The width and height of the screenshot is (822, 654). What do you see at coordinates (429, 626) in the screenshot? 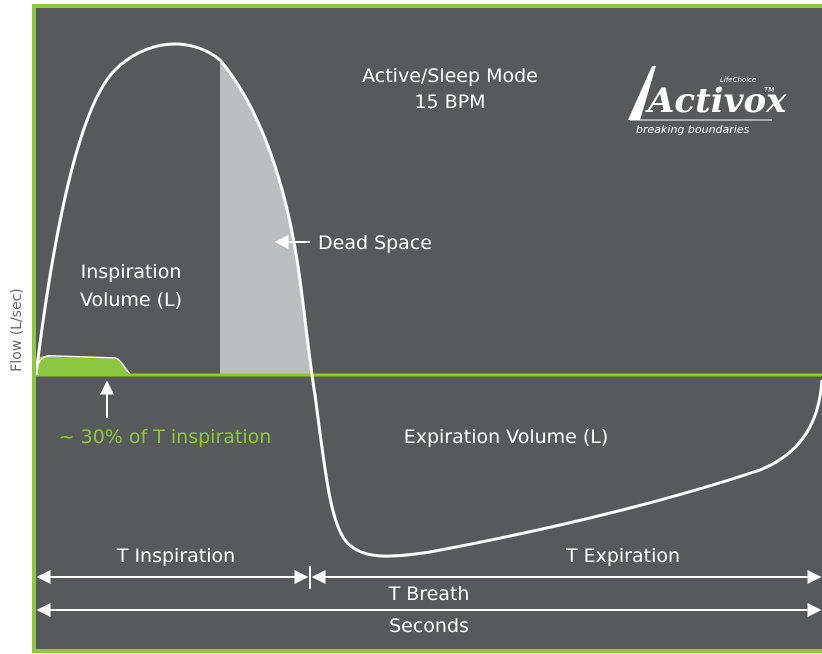
I see `seconds-label: Seconds` at bounding box center [429, 626].